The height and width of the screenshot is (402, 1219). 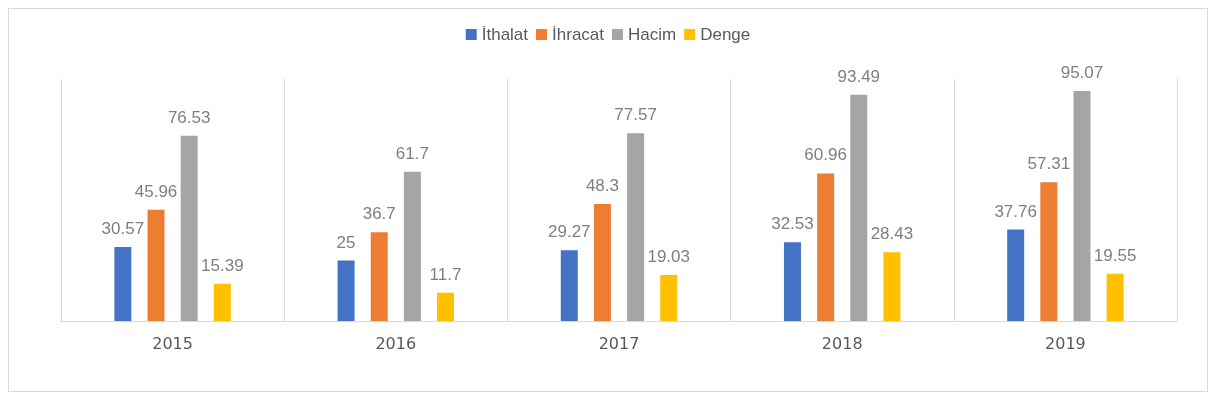 What do you see at coordinates (578, 34) in the screenshot?
I see `legend-label: İhracat` at bounding box center [578, 34].